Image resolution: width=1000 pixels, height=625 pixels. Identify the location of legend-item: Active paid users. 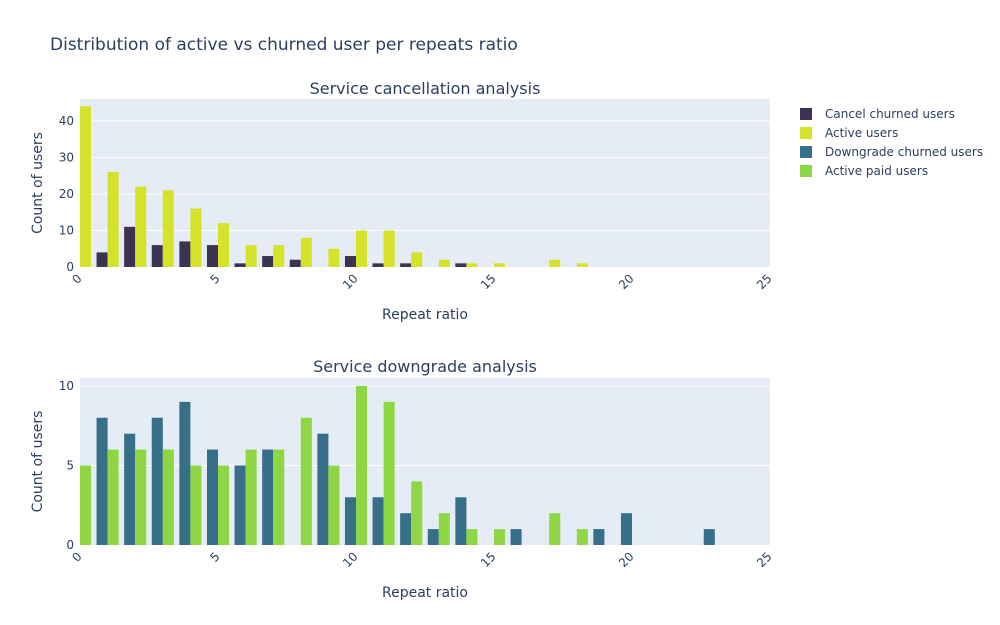
(864, 171).